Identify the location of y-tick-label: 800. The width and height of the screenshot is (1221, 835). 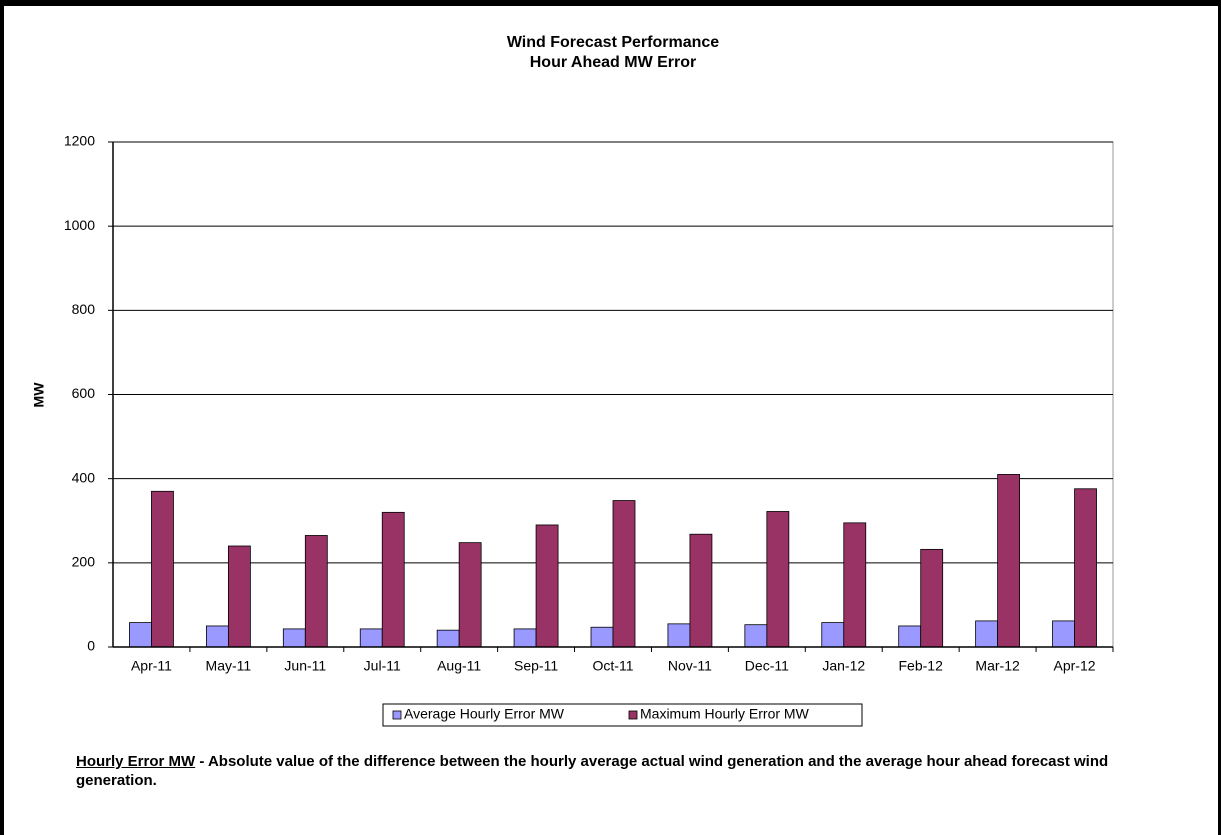
(84, 309).